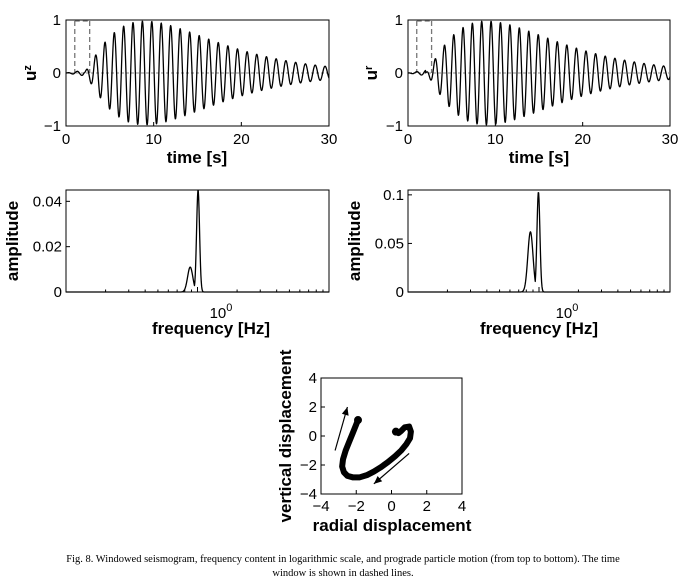 The width and height of the screenshot is (686, 585). I want to click on particle-ticks: −4 −2 0 2 4 −4 −2 0 2 4, so click(383, 442).